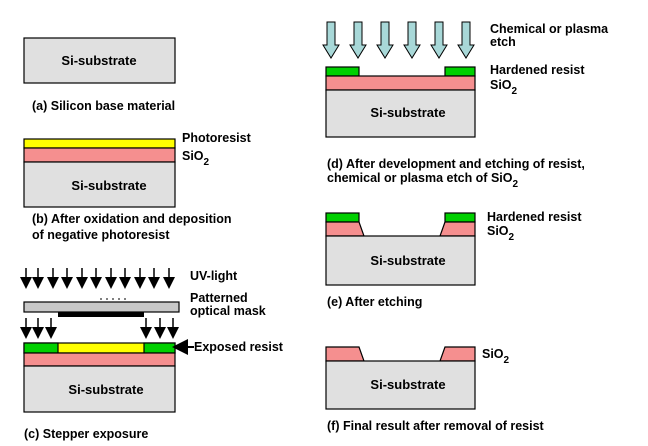 This screenshot has height=446, width=648. Describe the element at coordinates (99, 328) in the screenshot. I see `transmitted-uv-arrows` at that location.